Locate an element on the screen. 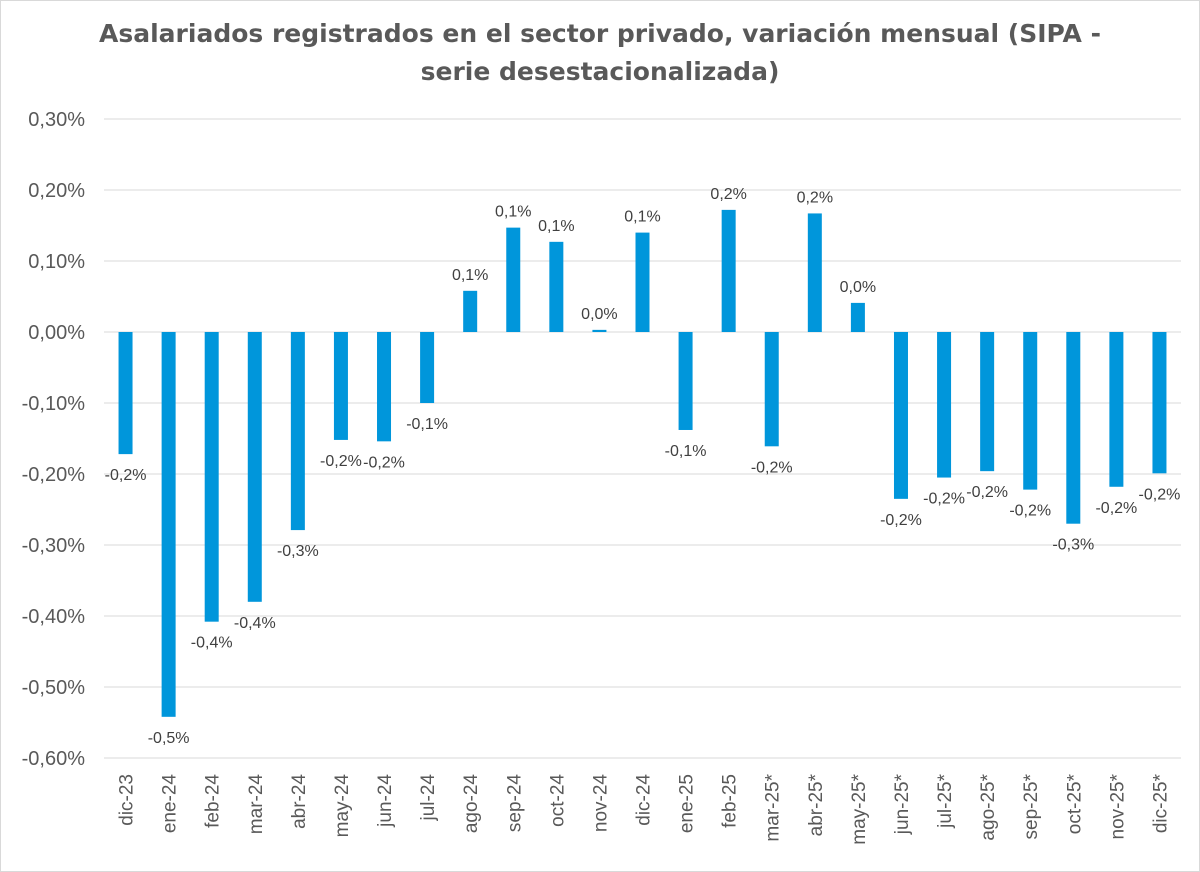  x-tick-label: ago-24 is located at coordinates (471, 804).